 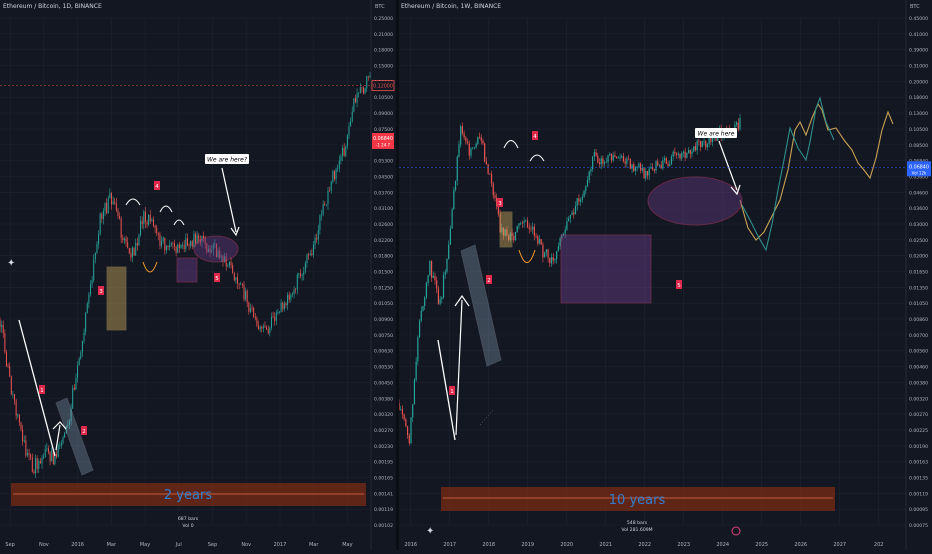 I want to click on step-badge-label: 2, so click(x=489, y=281).